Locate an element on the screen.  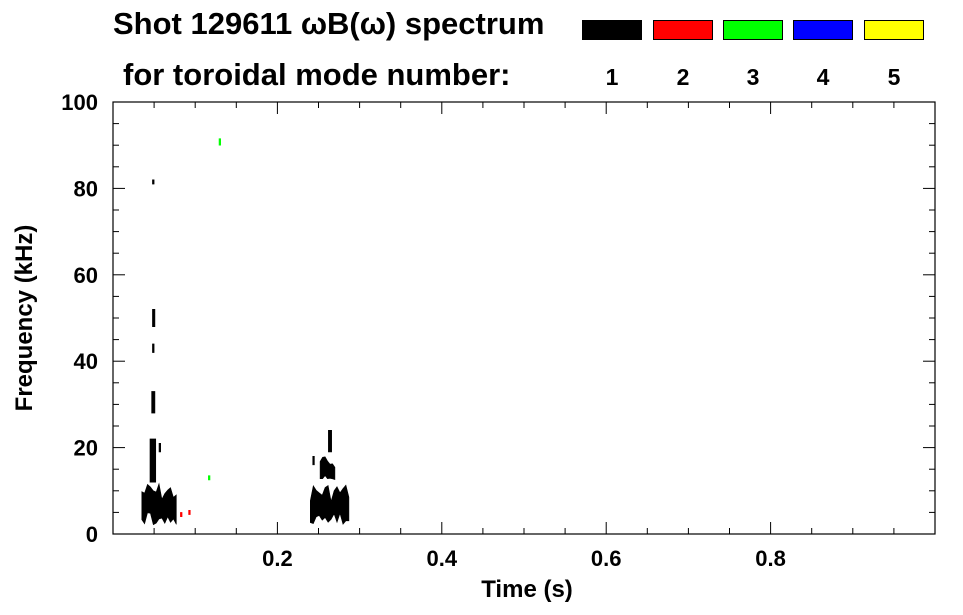
y-axis-label: Frequency (kHz) is located at coordinates (24, 318).